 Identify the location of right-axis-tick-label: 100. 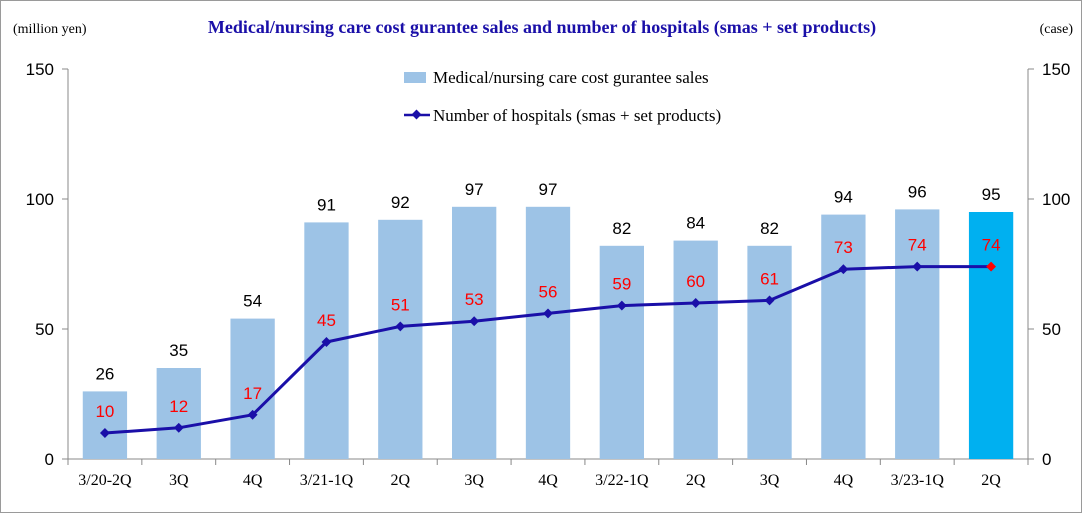
(1056, 199).